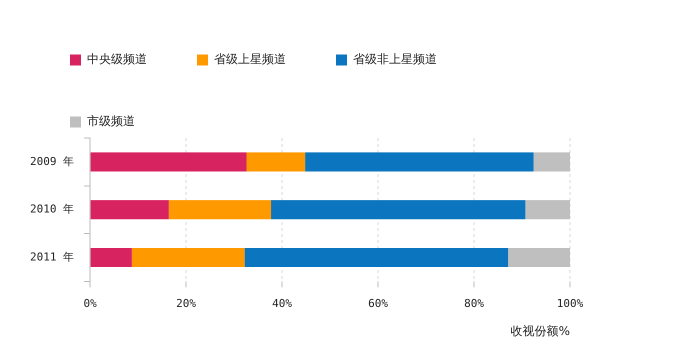  What do you see at coordinates (250, 59) in the screenshot?
I see `legend-label: 省级上星频道` at bounding box center [250, 59].